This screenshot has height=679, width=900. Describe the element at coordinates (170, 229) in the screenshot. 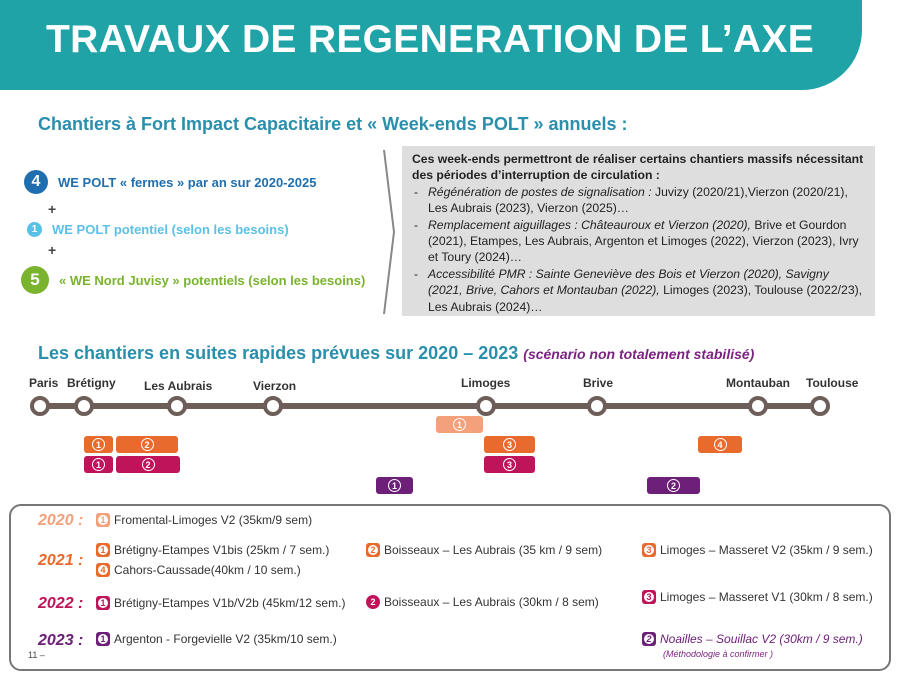

I see `we-label: WE POLT potentiel (selon les besoins)` at that location.